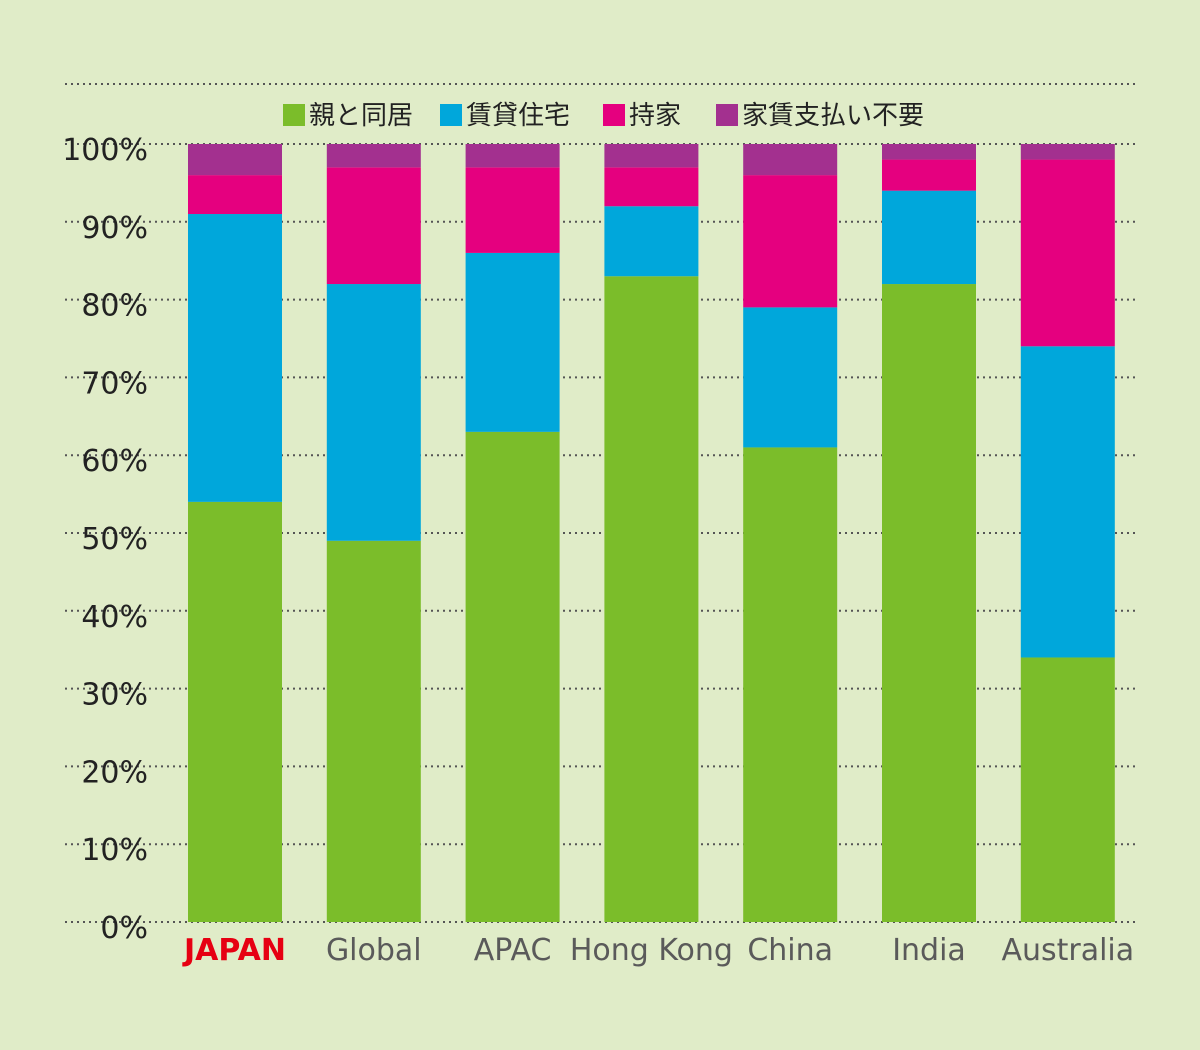 Image resolution: width=1200 pixels, height=1050 pixels. Describe the element at coordinates (374, 950) in the screenshot. I see `x-tick-label: Global` at that location.